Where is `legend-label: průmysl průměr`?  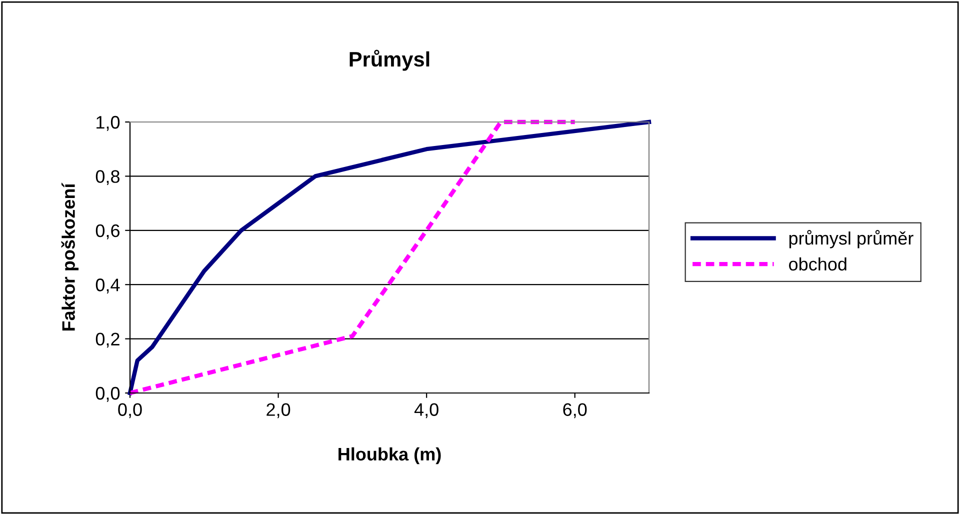
legend-label: průmysl průměr is located at coordinates (851, 239).